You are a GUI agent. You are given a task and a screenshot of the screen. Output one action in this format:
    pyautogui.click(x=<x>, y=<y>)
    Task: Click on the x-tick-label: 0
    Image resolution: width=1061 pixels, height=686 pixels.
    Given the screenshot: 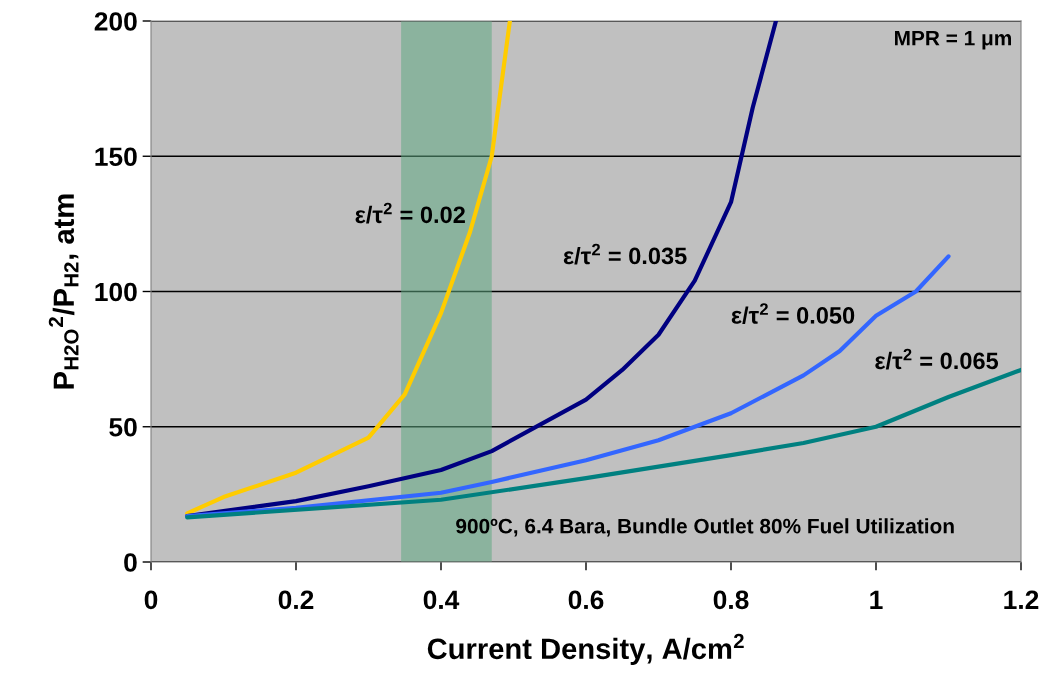 What is the action you would take?
    pyautogui.click(x=151, y=600)
    